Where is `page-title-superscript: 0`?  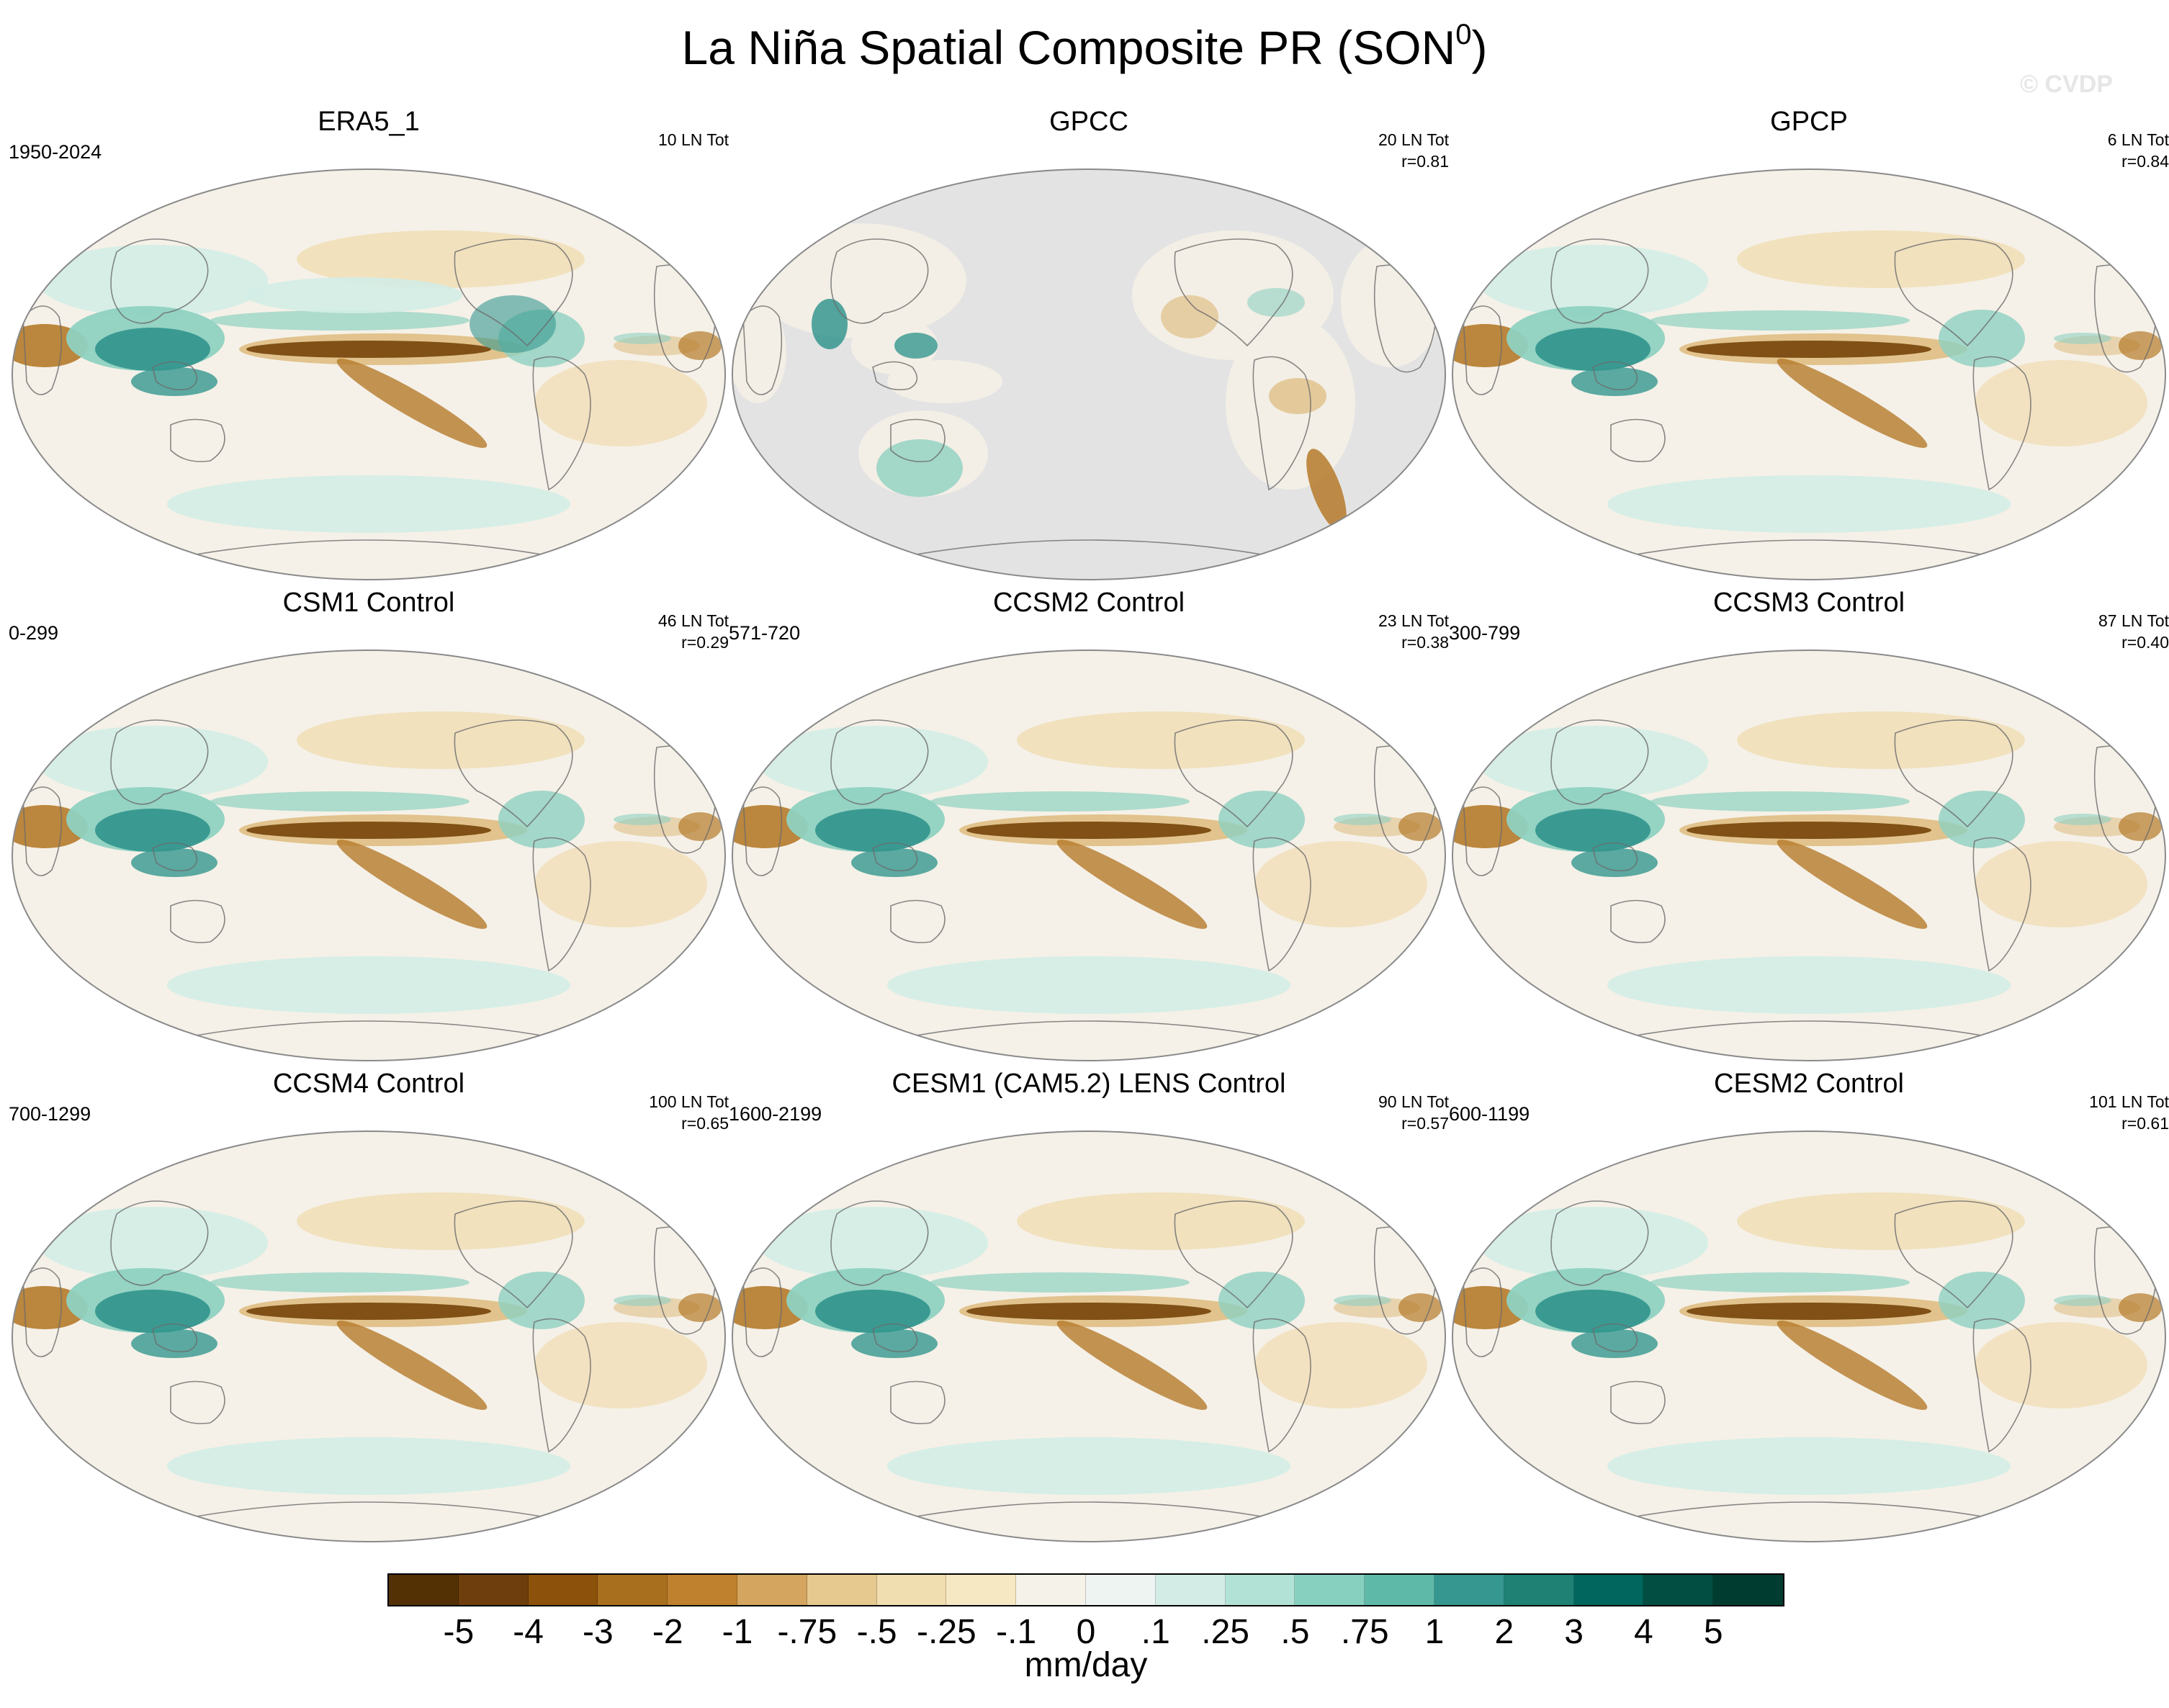
page-title-superscript: 0 is located at coordinates (1463, 34).